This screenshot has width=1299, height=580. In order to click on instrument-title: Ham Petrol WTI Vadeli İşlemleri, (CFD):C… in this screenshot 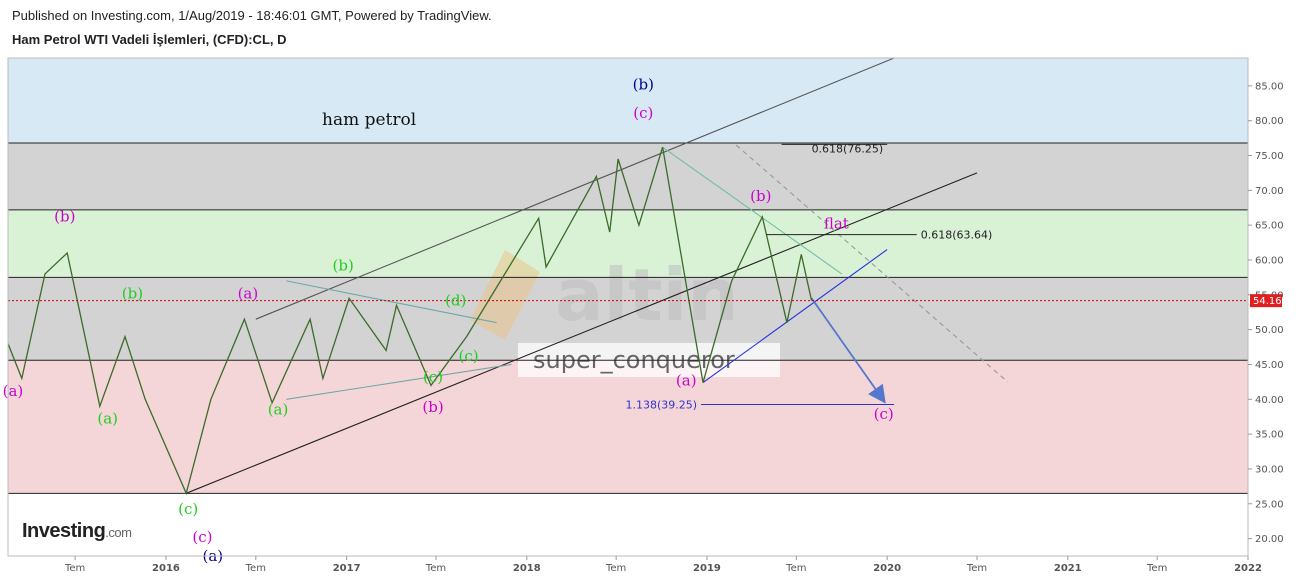, I will do `click(149, 39)`.